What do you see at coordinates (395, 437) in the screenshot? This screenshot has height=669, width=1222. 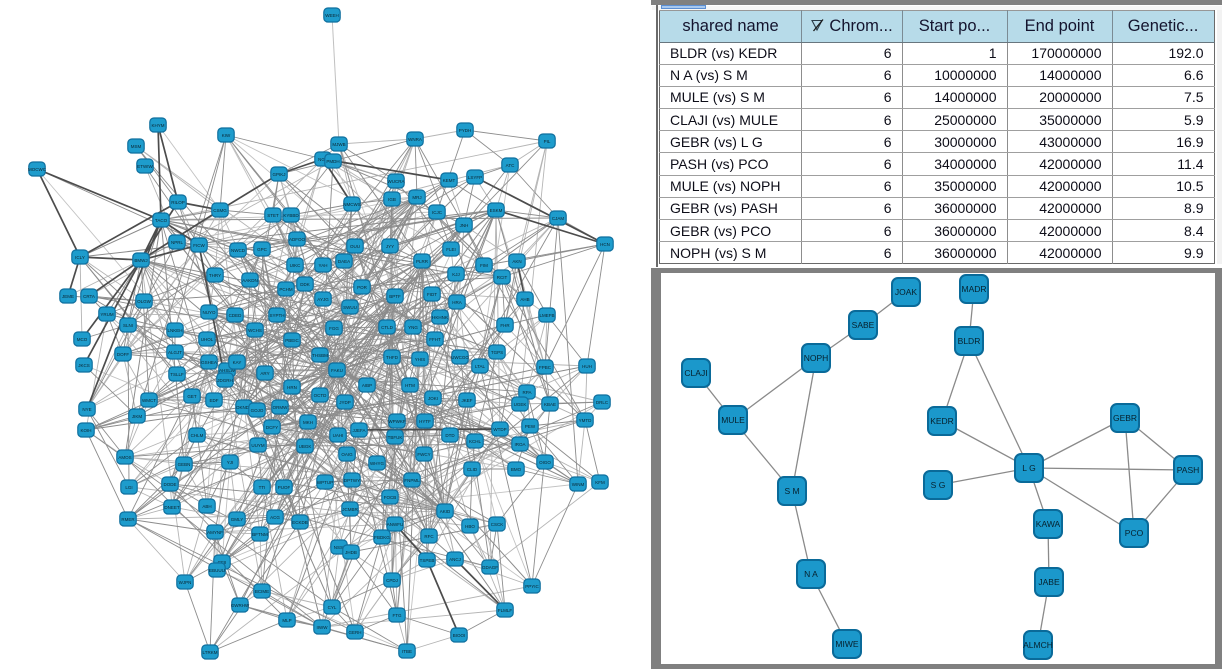 I see `svg-text: TBFUK` at bounding box center [395, 437].